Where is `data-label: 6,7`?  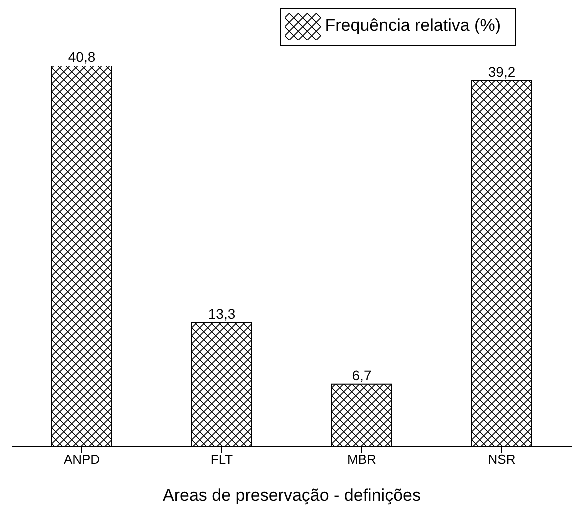 data-label: 6,7 is located at coordinates (362, 375).